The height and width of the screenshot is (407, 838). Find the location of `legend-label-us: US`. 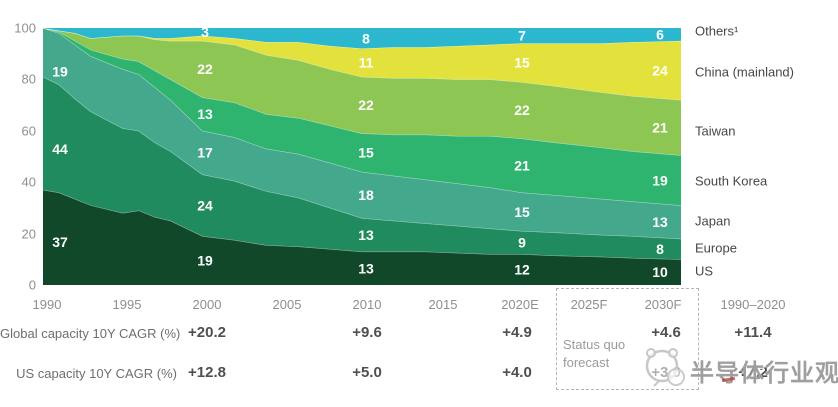

legend-label-us: US is located at coordinates (704, 271).